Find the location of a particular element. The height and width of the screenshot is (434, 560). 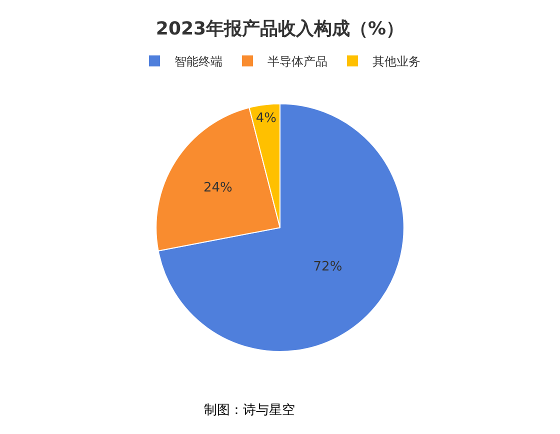

legend-label: 智能终端 is located at coordinates (198, 61).